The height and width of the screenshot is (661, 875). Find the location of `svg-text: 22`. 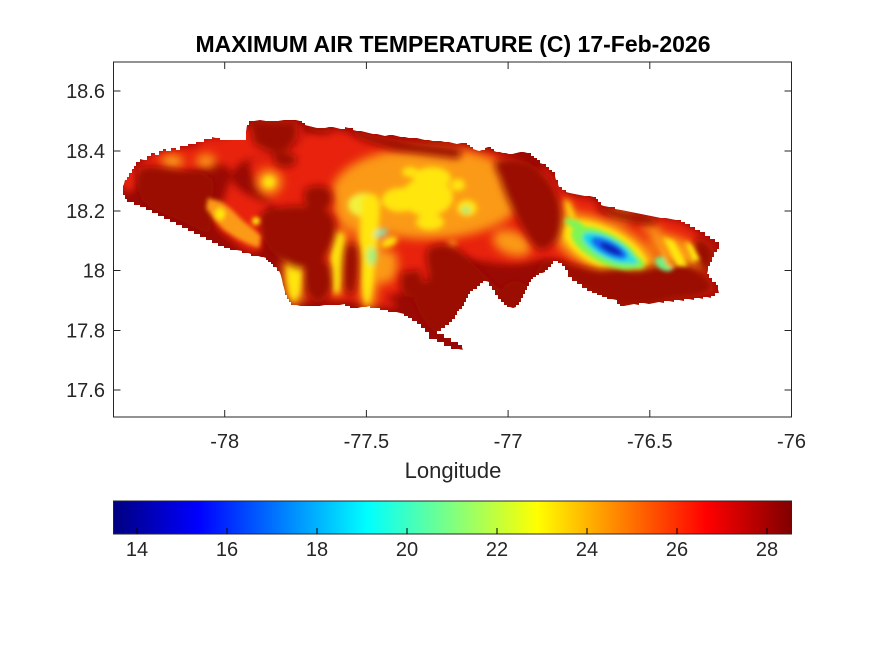

svg-text: 22 is located at coordinates (497, 550).